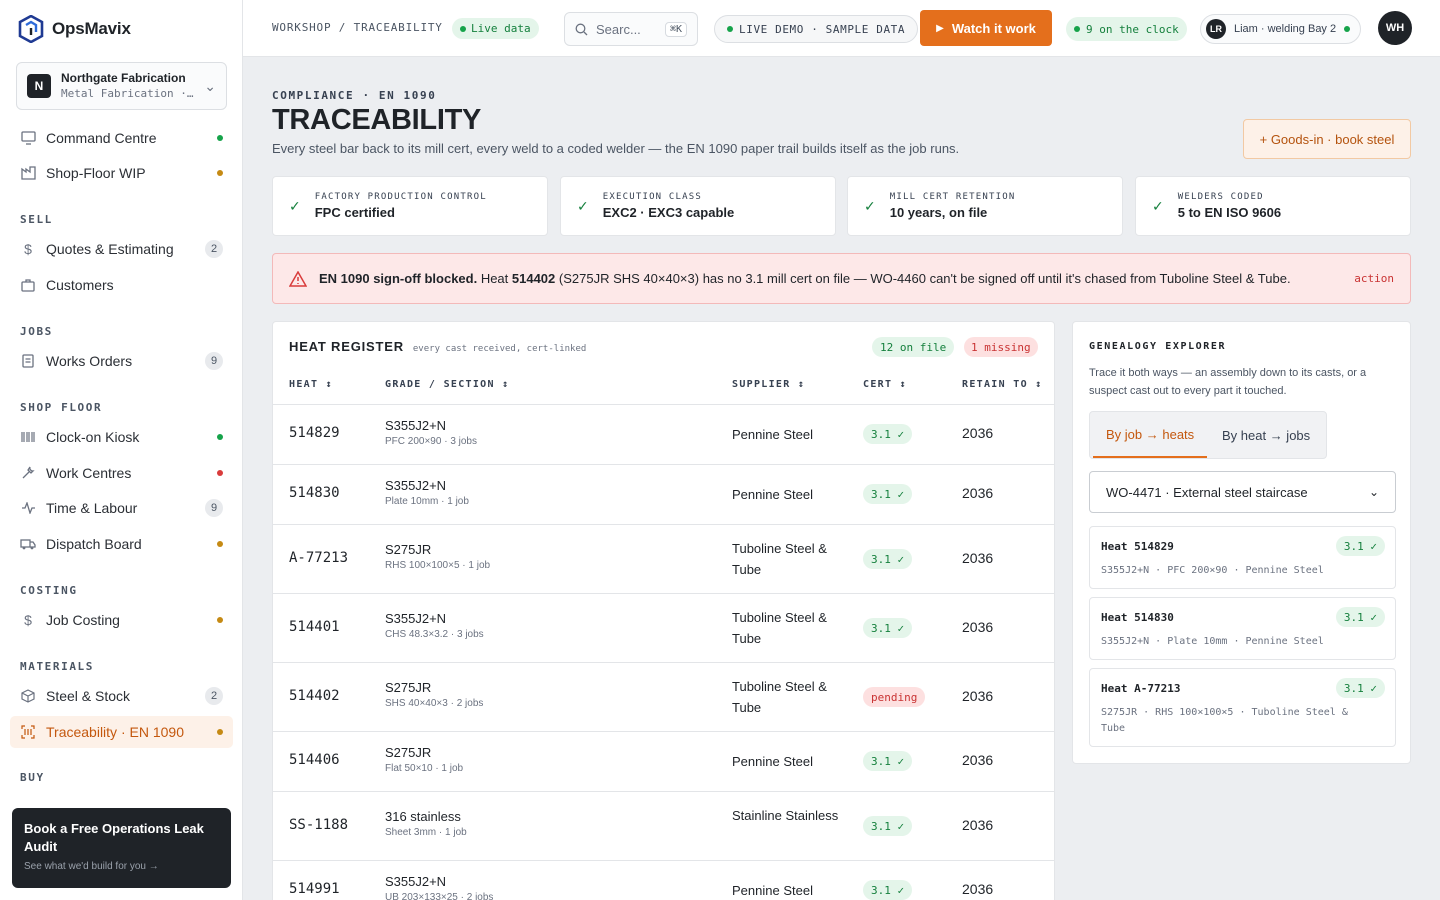 The image size is (1440, 900). What do you see at coordinates (1266, 435) in the screenshot?
I see `tab-by-heat: By heat → jobs` at bounding box center [1266, 435].